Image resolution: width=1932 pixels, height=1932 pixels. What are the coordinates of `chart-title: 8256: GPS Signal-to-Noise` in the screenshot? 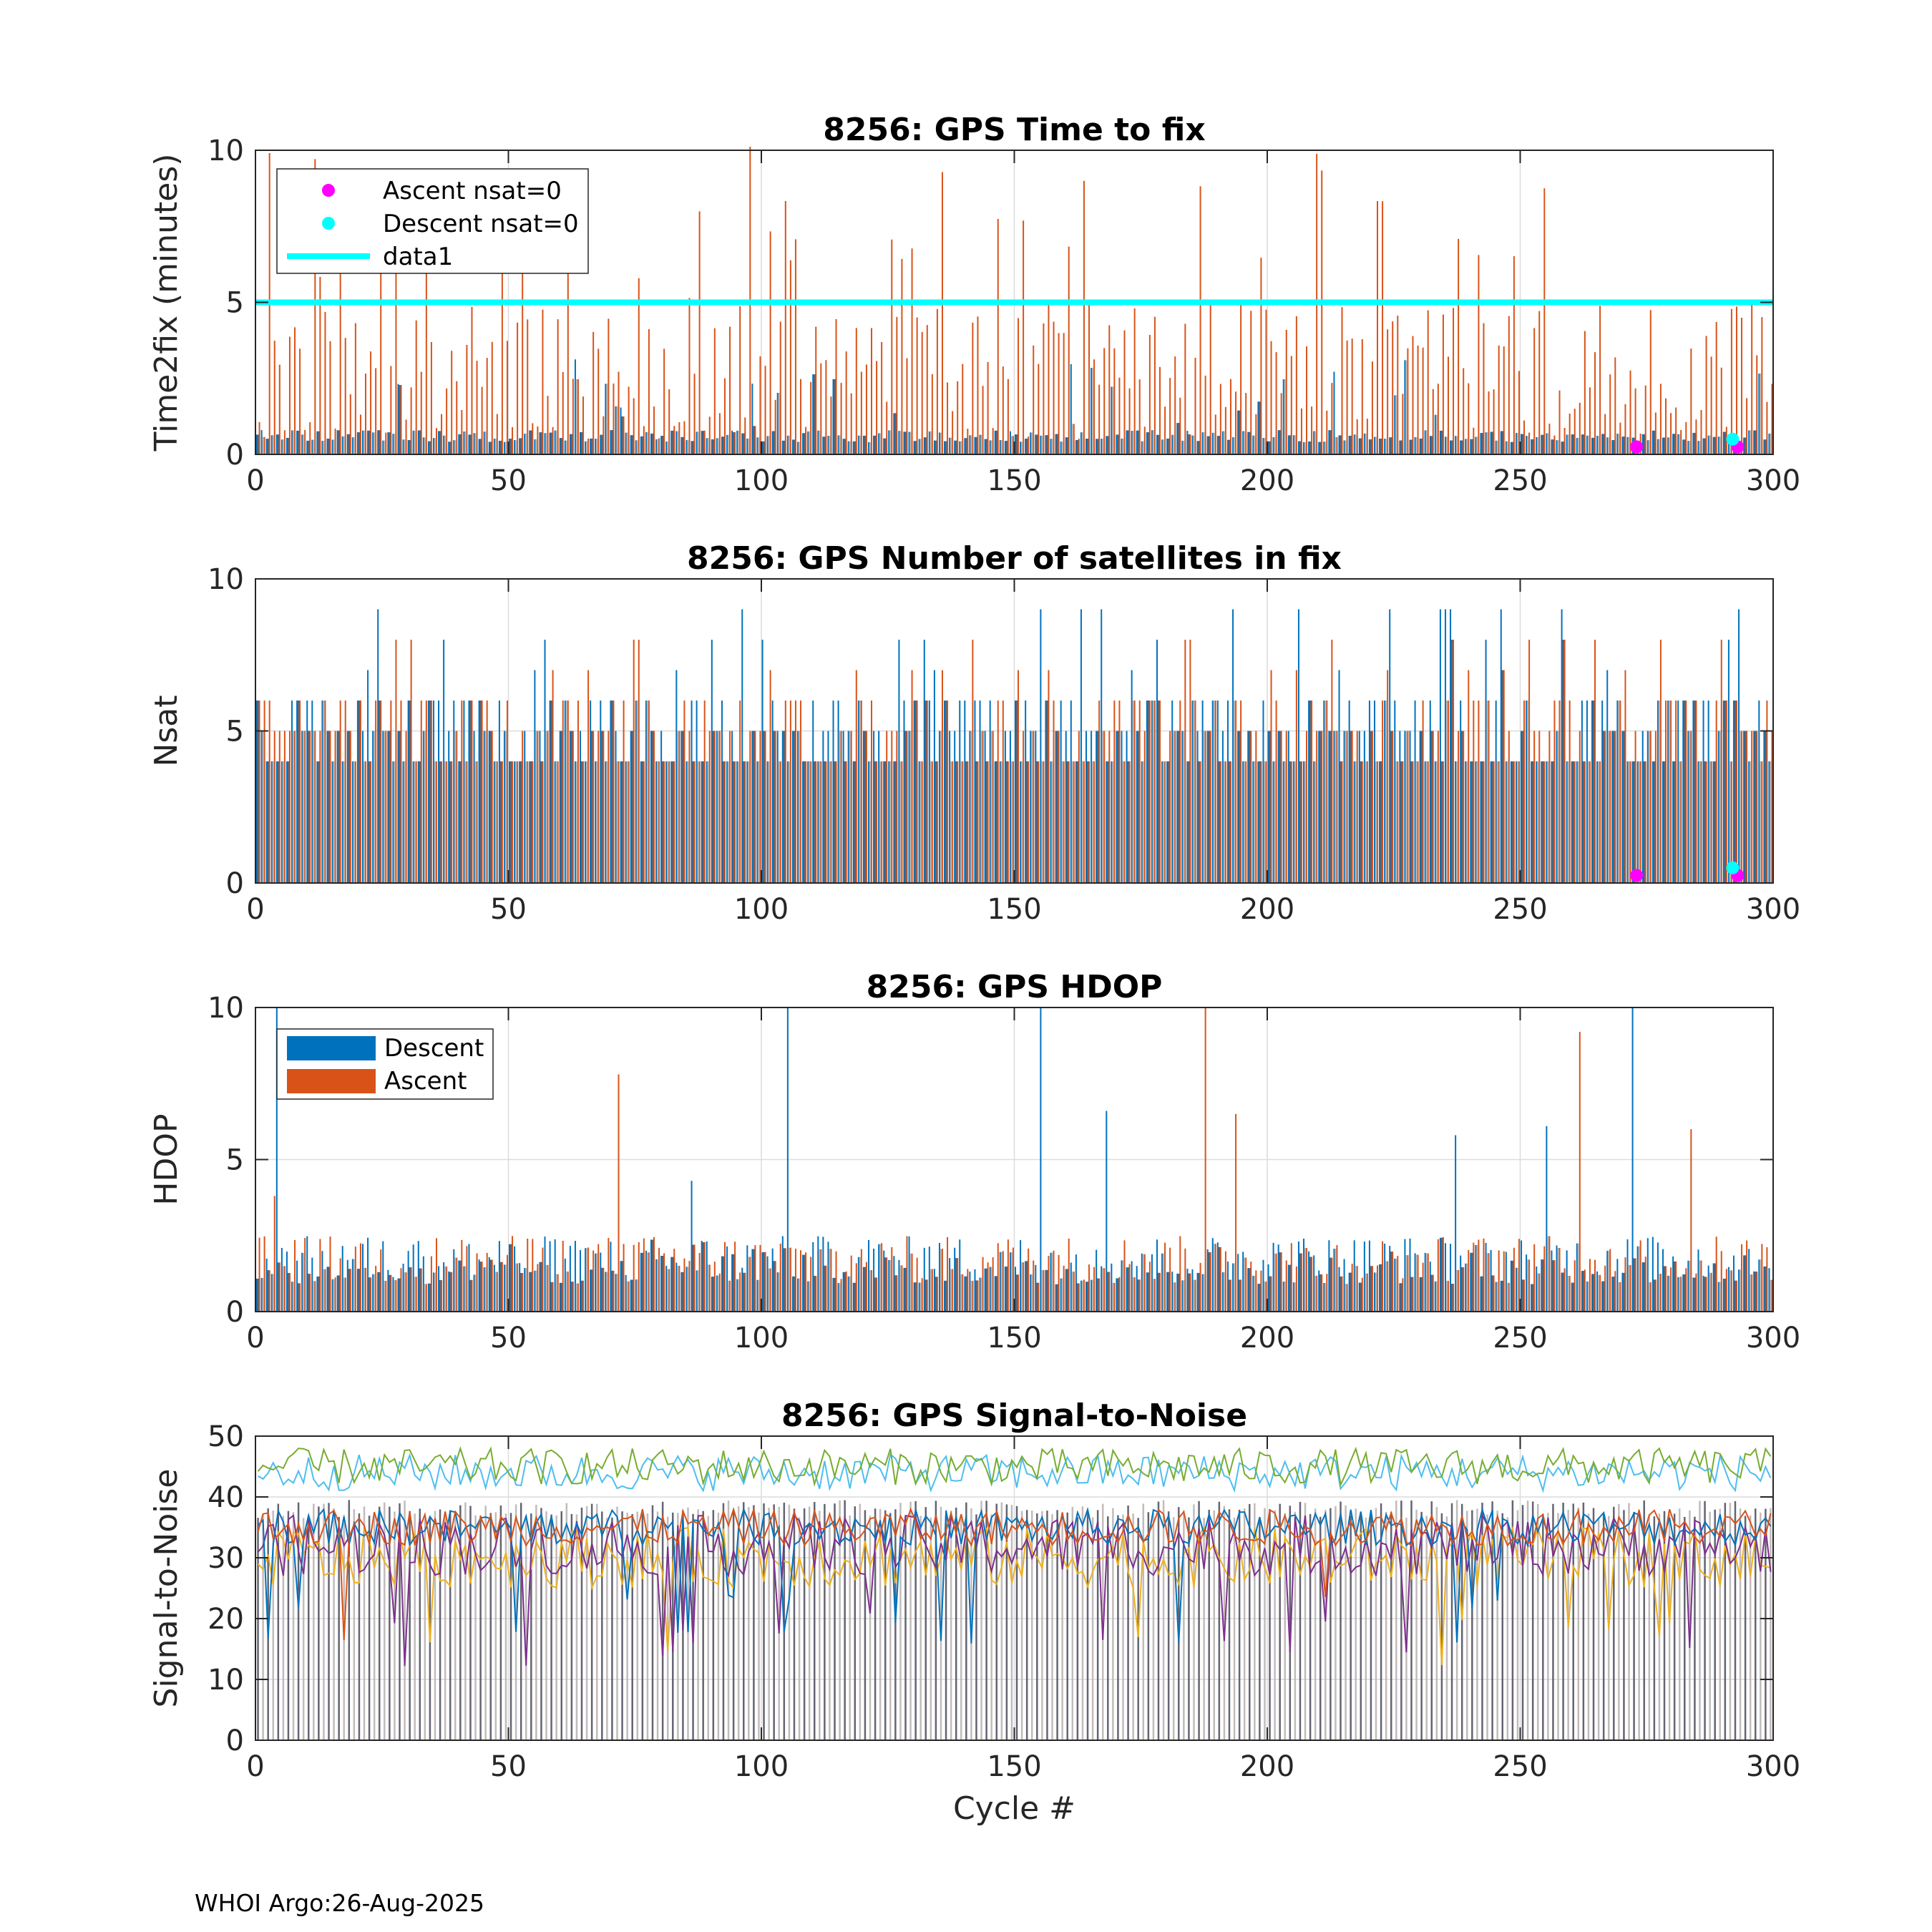 It's located at (1014, 1415).